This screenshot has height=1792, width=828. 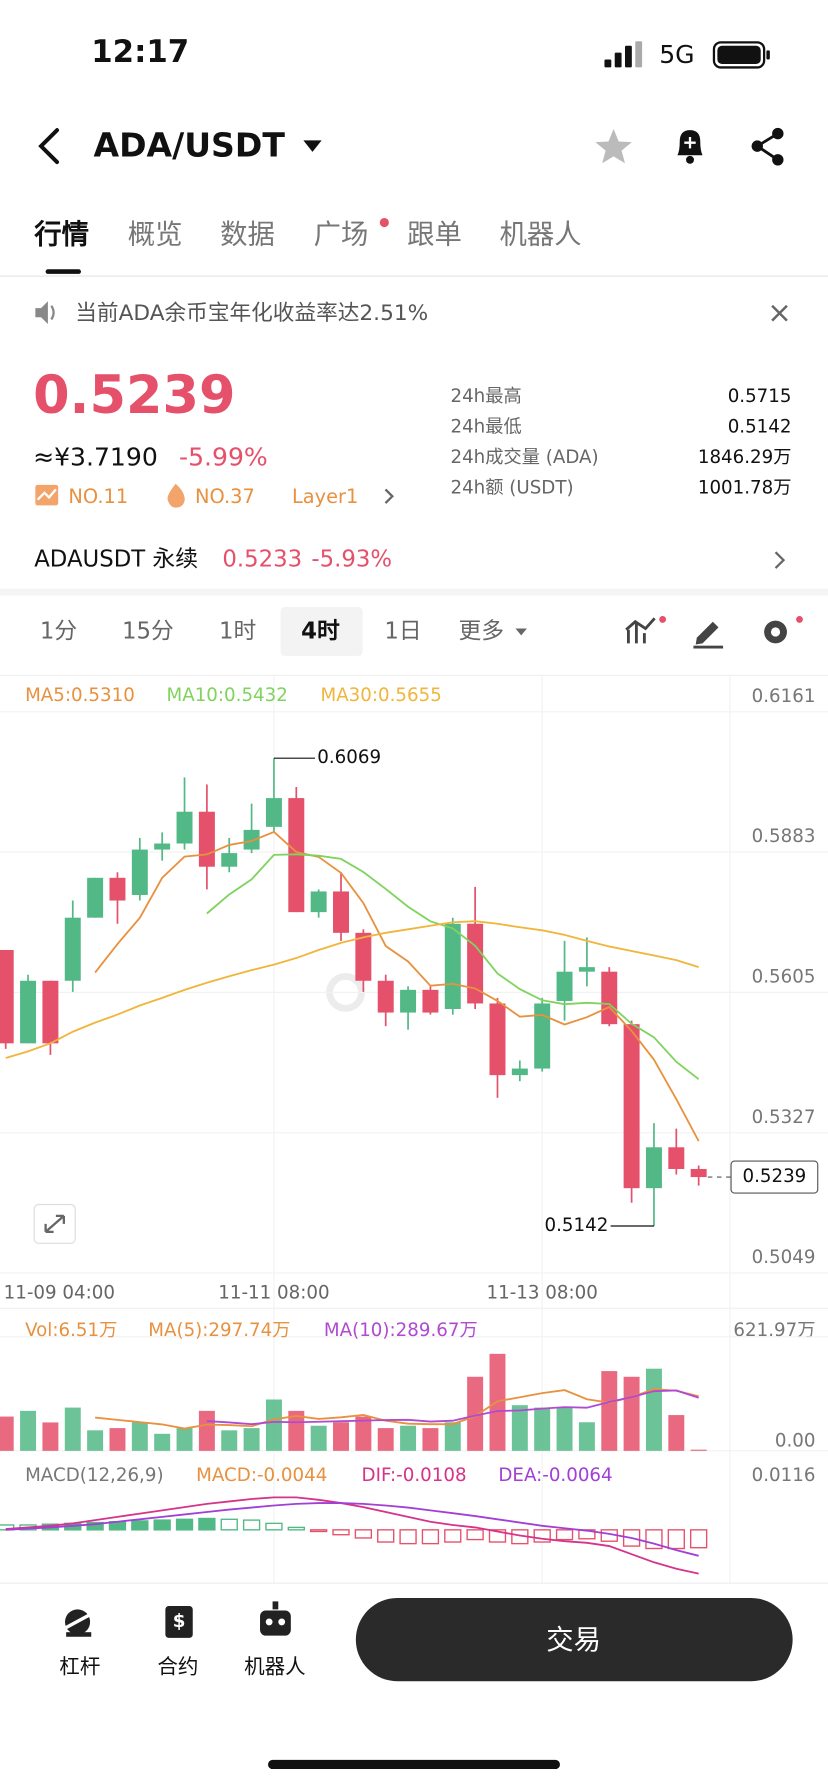 What do you see at coordinates (63, 271) in the screenshot?
I see `active-tab-indicator` at bounding box center [63, 271].